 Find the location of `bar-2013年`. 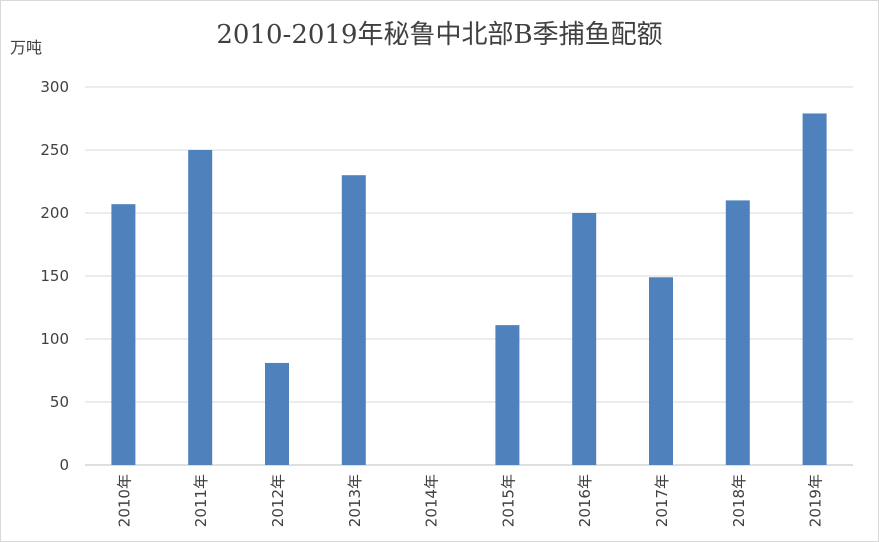

bar-2013年 is located at coordinates (353, 320).